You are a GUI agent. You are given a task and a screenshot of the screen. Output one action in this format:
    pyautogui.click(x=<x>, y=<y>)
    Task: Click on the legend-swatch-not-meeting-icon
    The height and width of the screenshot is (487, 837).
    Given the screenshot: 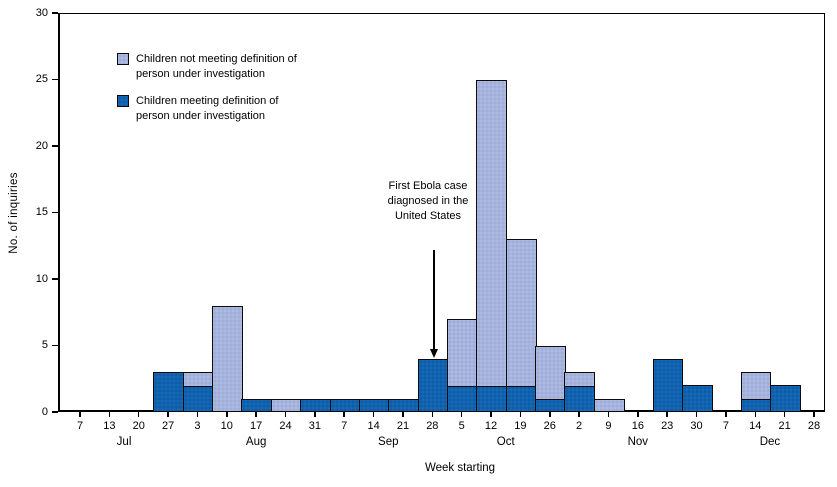 What is the action you would take?
    pyautogui.click(x=123, y=59)
    